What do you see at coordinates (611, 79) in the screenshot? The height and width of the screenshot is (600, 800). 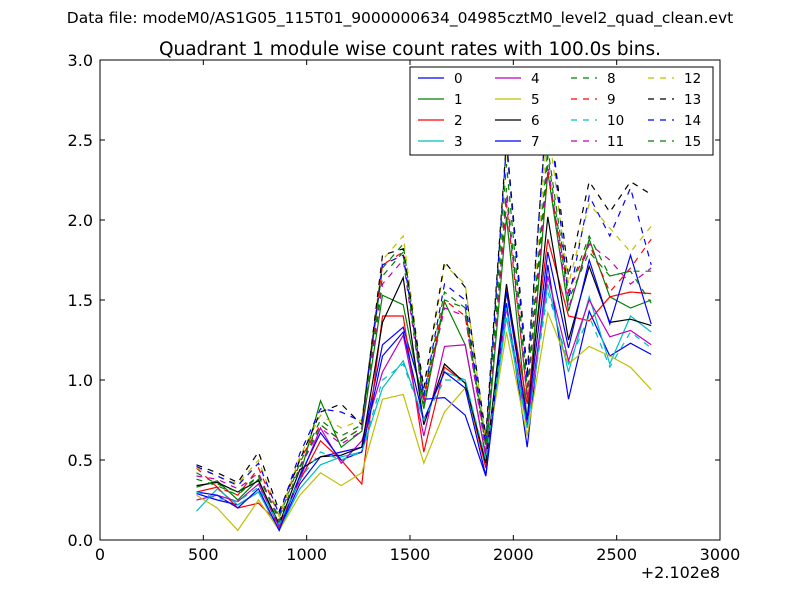 I see `legend-label-8: 8` at bounding box center [611, 79].